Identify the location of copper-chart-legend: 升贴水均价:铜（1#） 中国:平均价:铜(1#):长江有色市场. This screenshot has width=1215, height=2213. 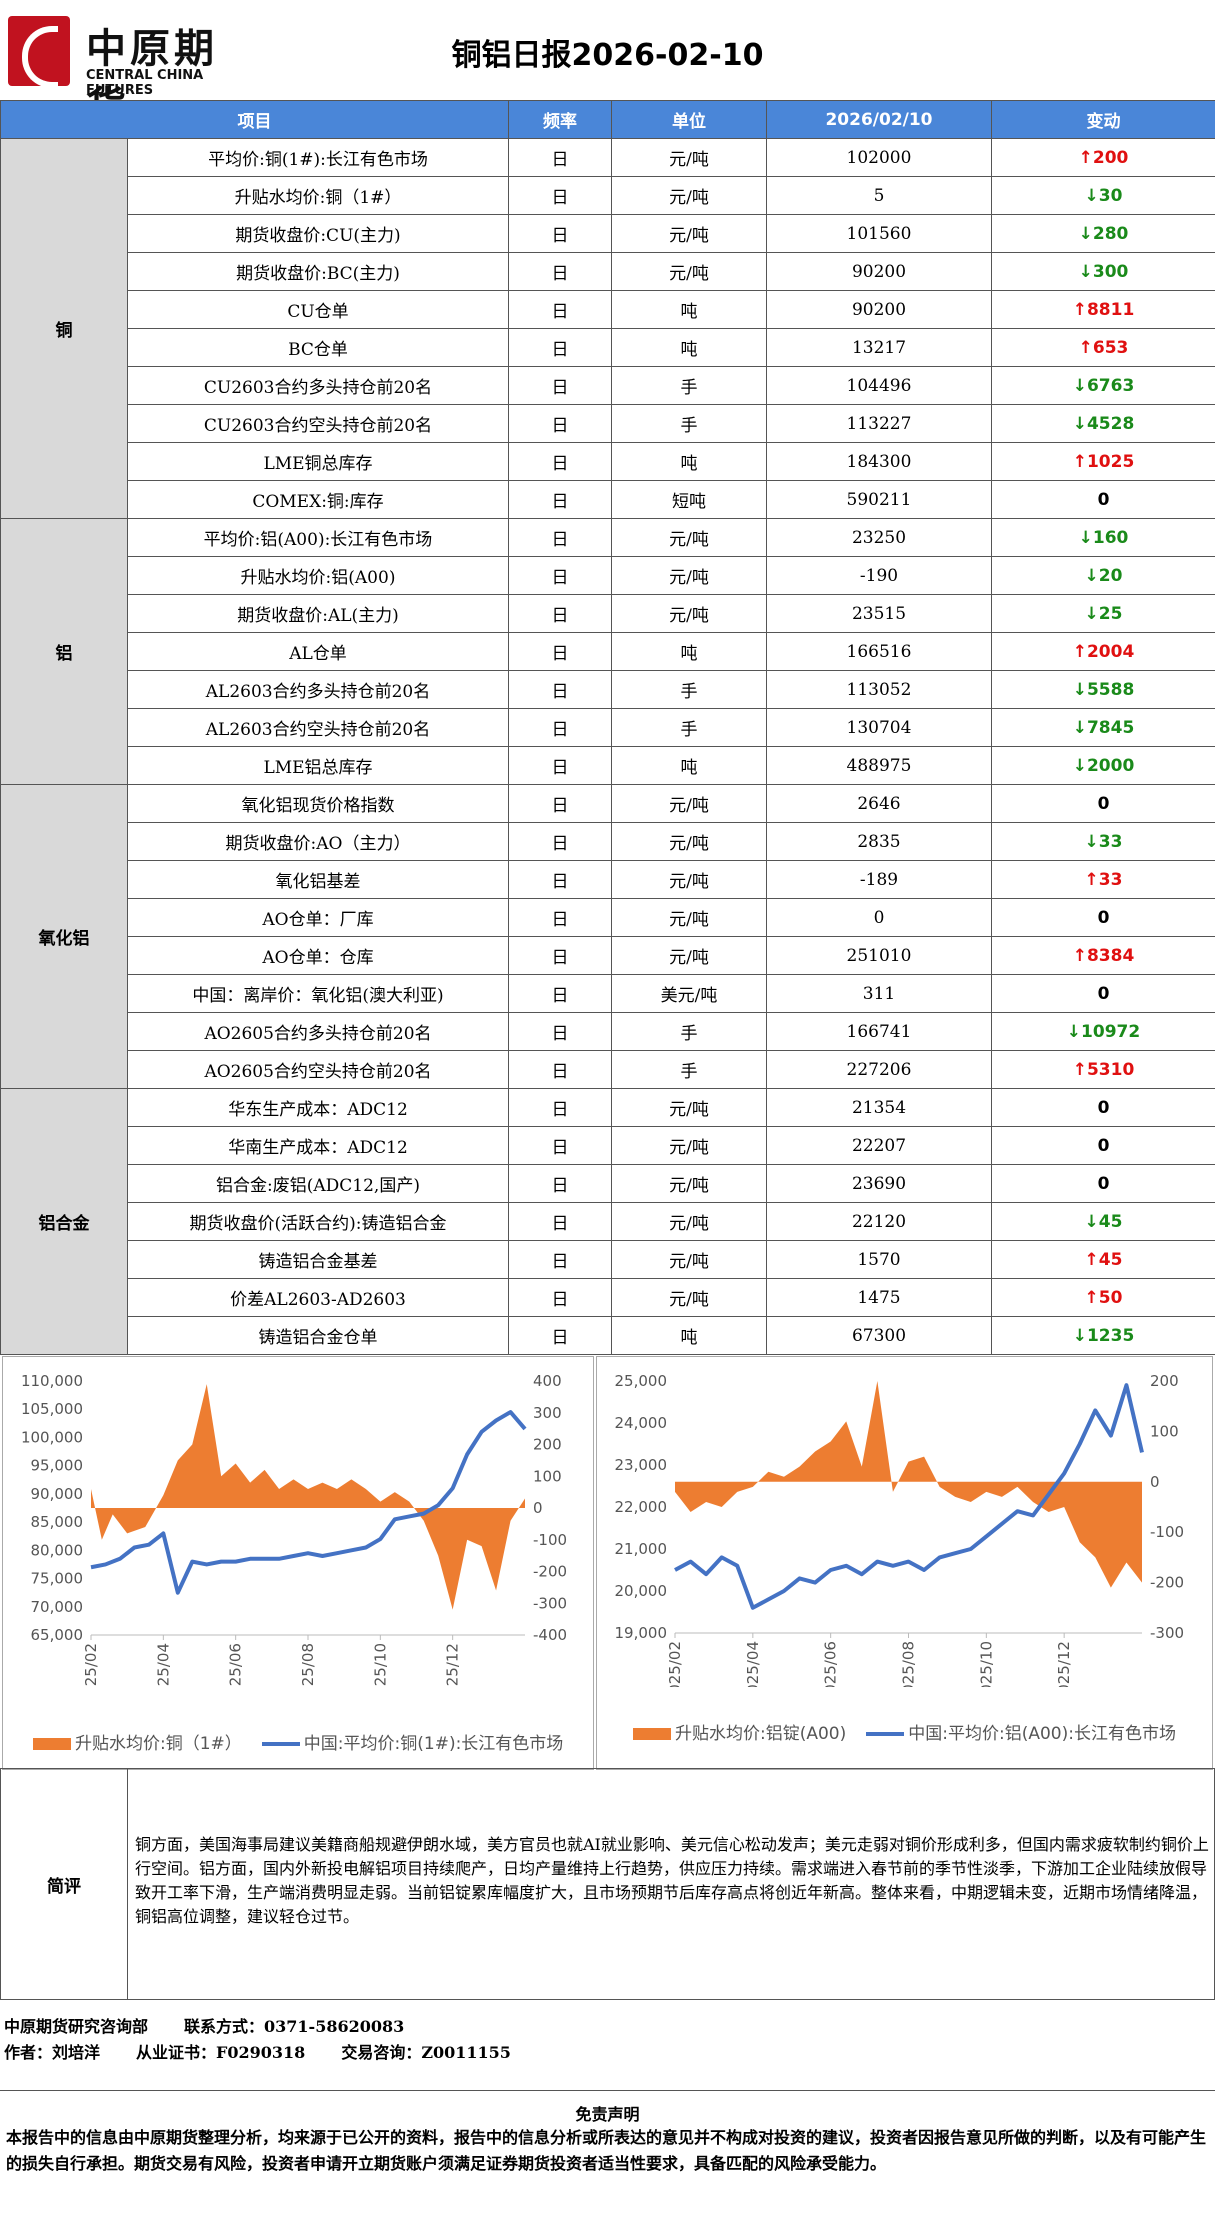
(298, 1741).